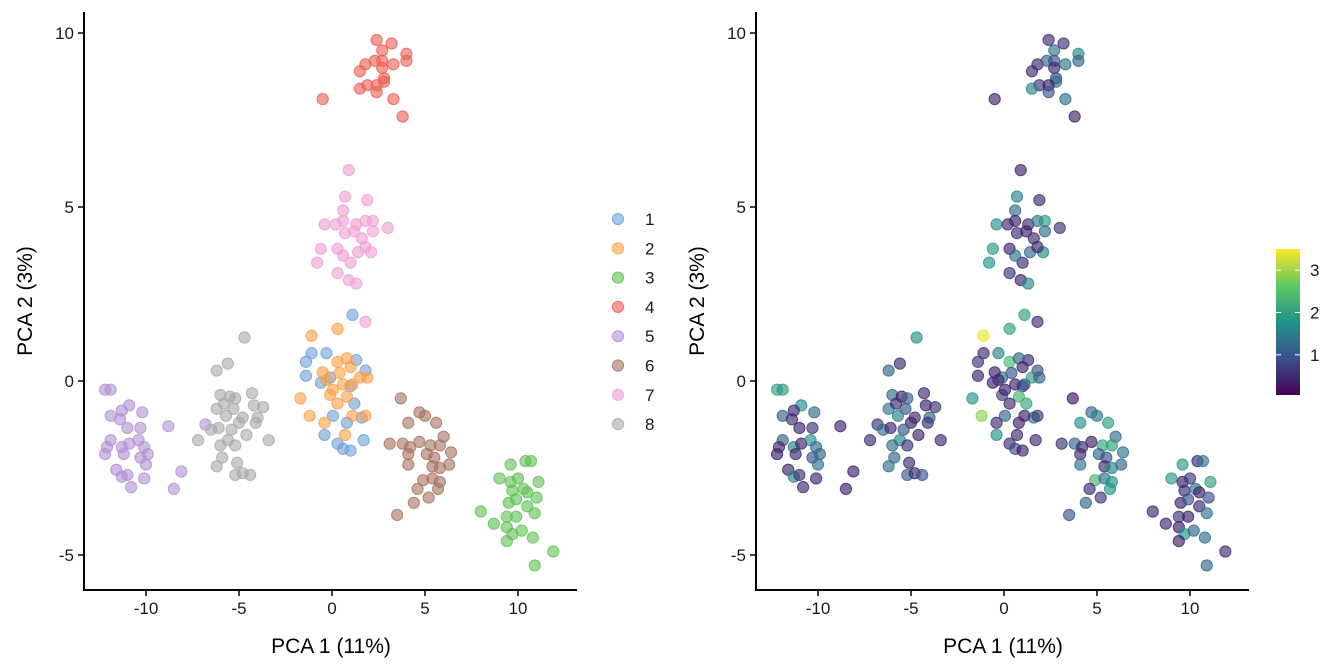 The width and height of the screenshot is (1344, 672). I want to click on legend-item-5: 5, so click(632, 336).